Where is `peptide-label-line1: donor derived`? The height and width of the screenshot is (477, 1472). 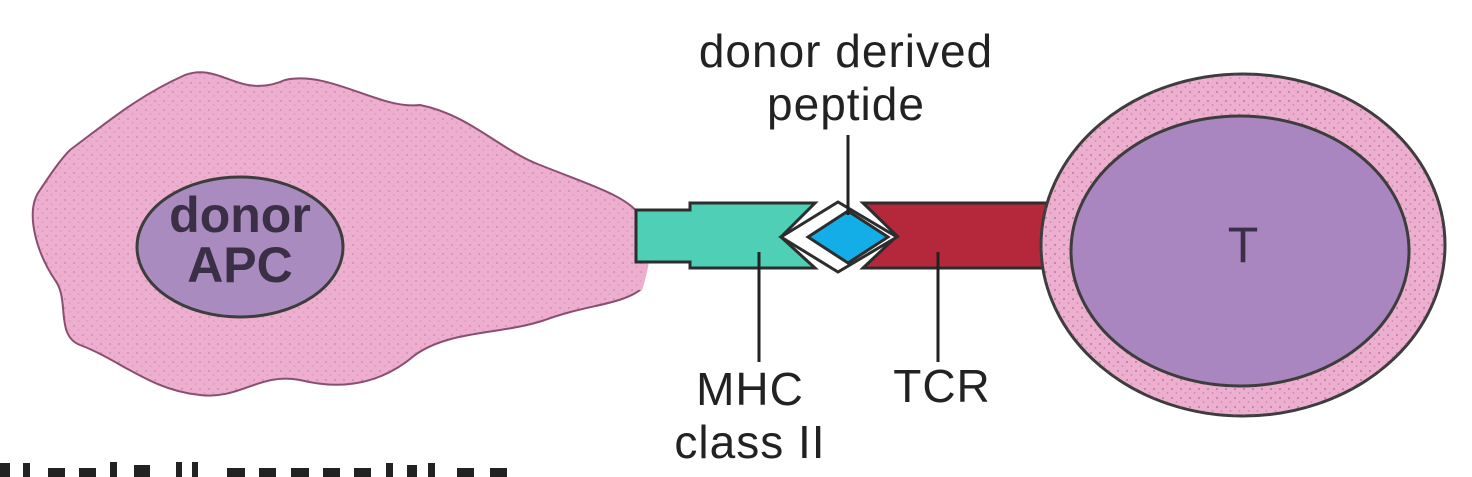 peptide-label-line1: donor derived is located at coordinates (846, 51).